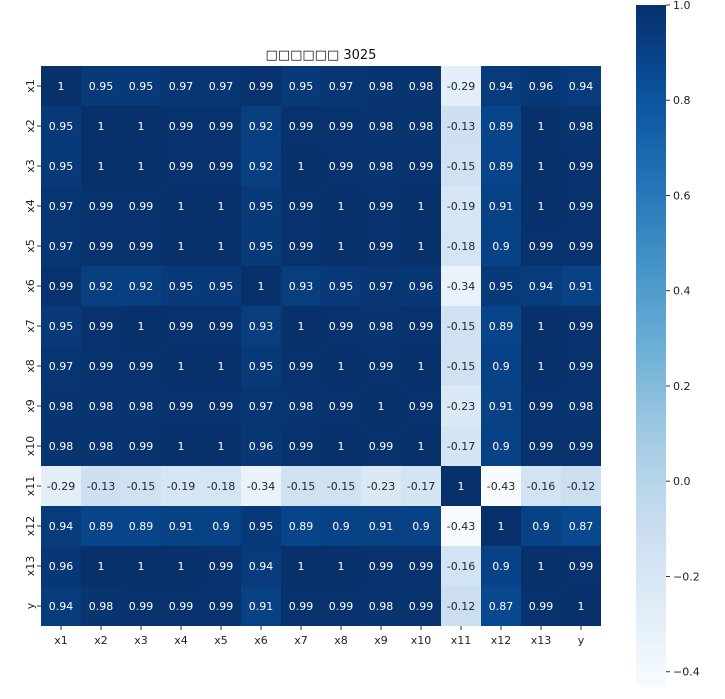 This screenshot has width=725, height=699. I want to click on colorbar-tick-label: 0.4, so click(682, 291).